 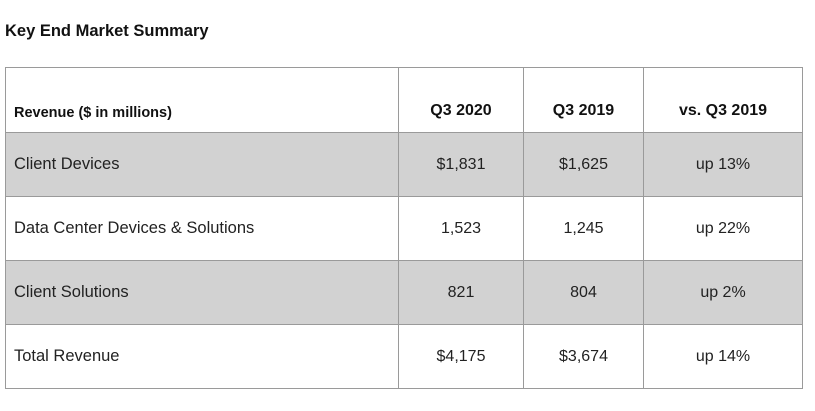 I want to click on q3-2019-value: 804, so click(x=583, y=292).